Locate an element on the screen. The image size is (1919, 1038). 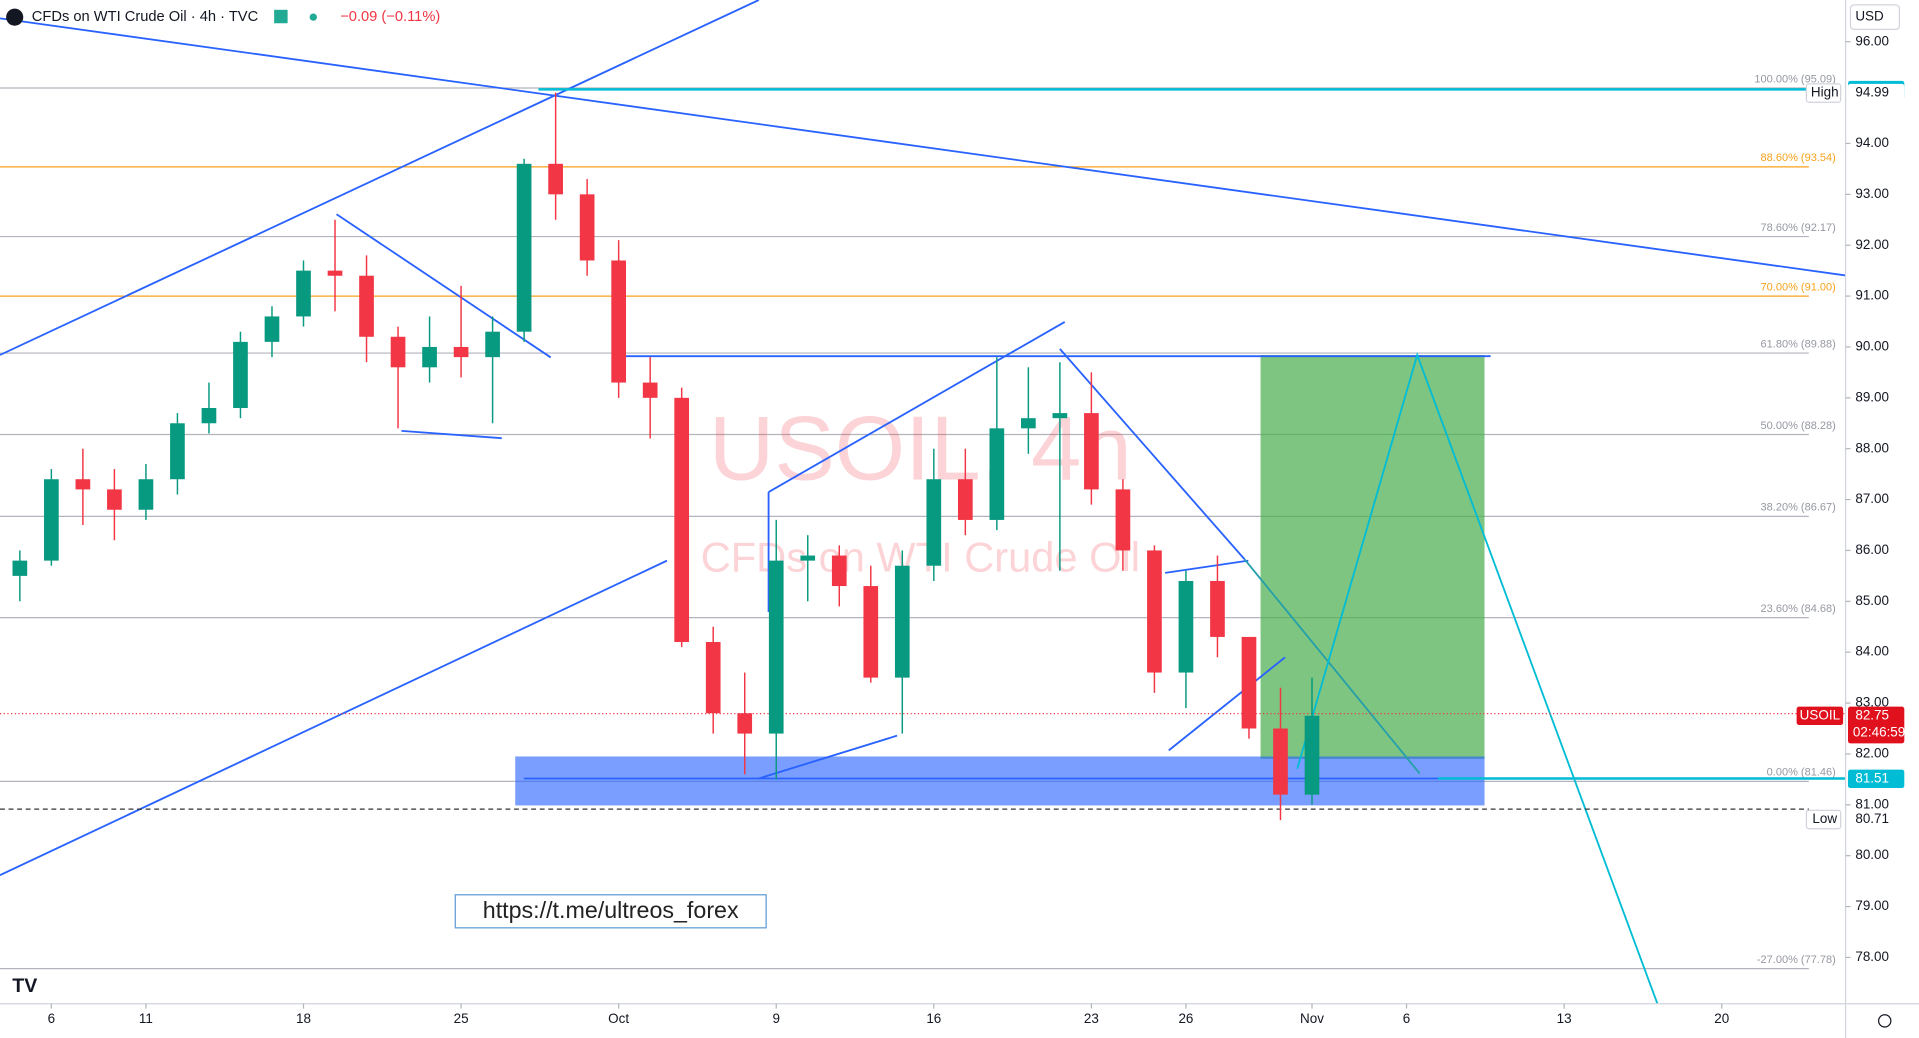
y-tick-label: 96.00 is located at coordinates (1872, 40).